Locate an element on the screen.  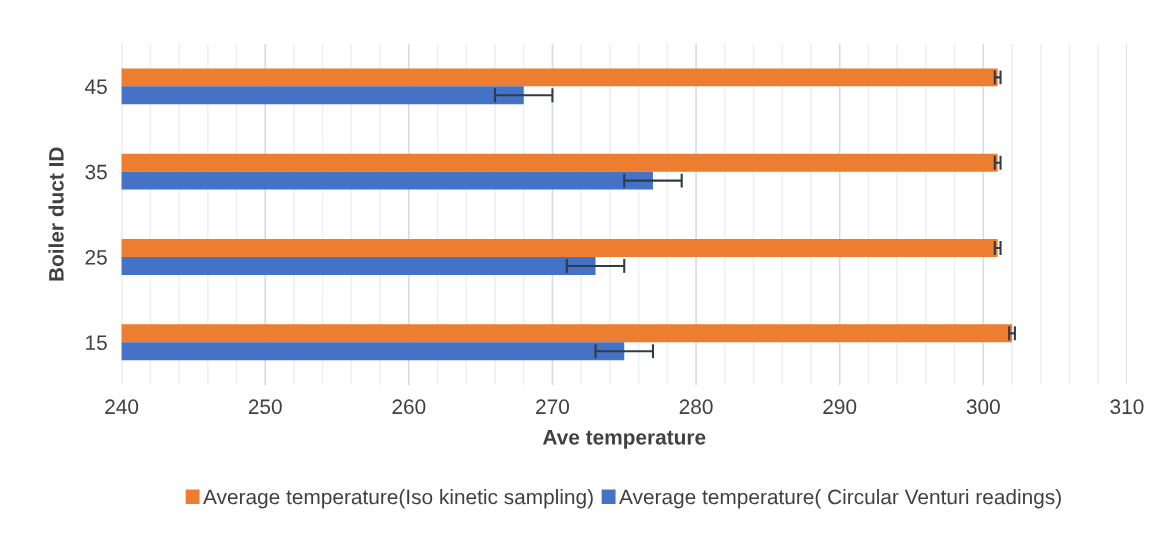
y-axis-title: Boiler duct ID is located at coordinates (56, 214).